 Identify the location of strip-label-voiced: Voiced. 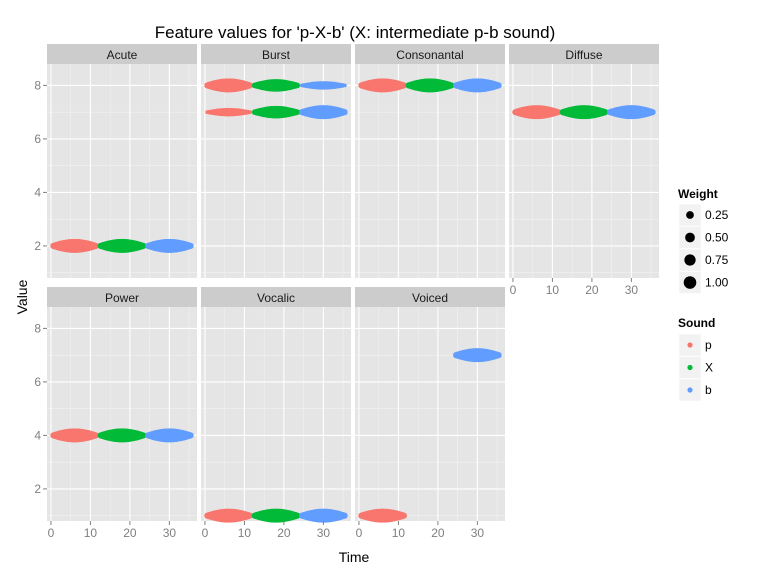
(430, 298).